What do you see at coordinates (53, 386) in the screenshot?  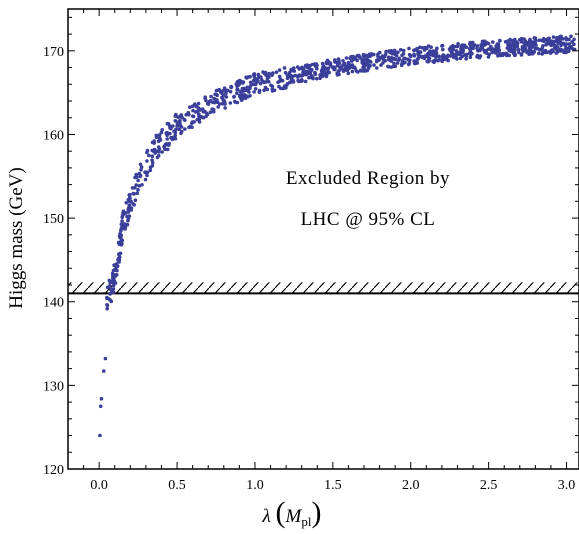 I see `y-tick-label: 130` at bounding box center [53, 386].